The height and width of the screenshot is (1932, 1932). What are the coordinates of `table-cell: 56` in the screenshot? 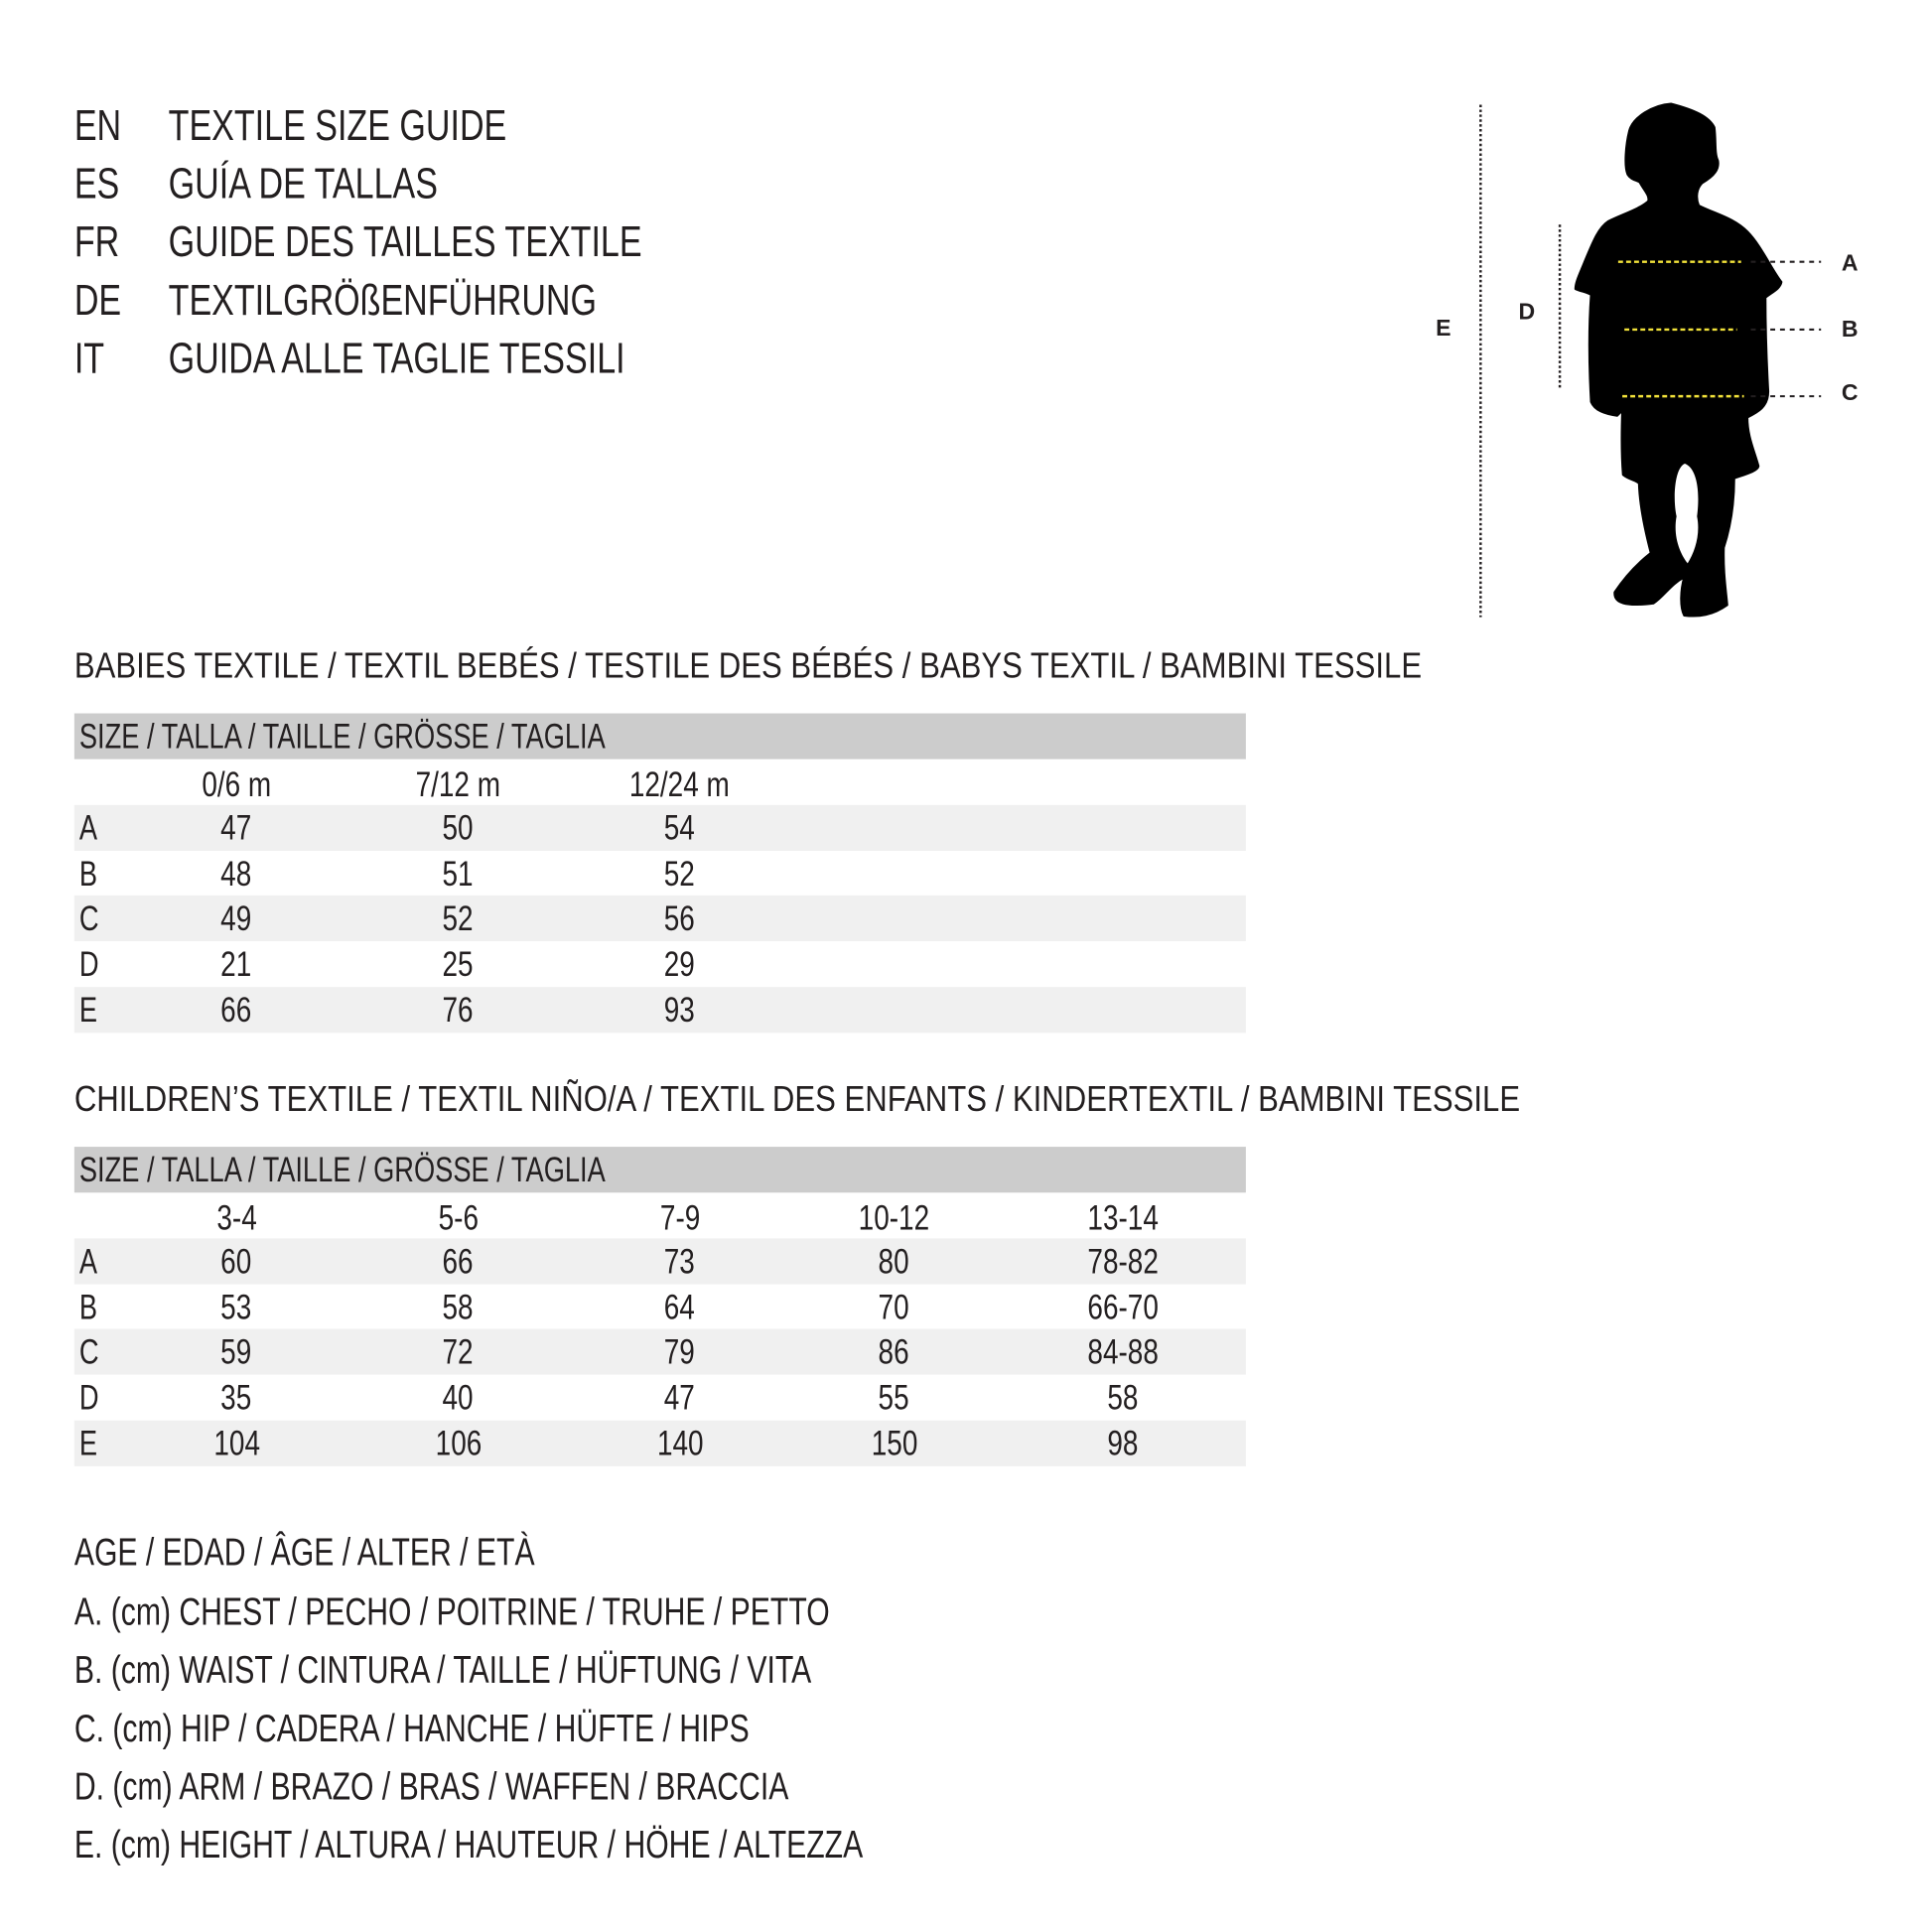 It's located at (680, 918).